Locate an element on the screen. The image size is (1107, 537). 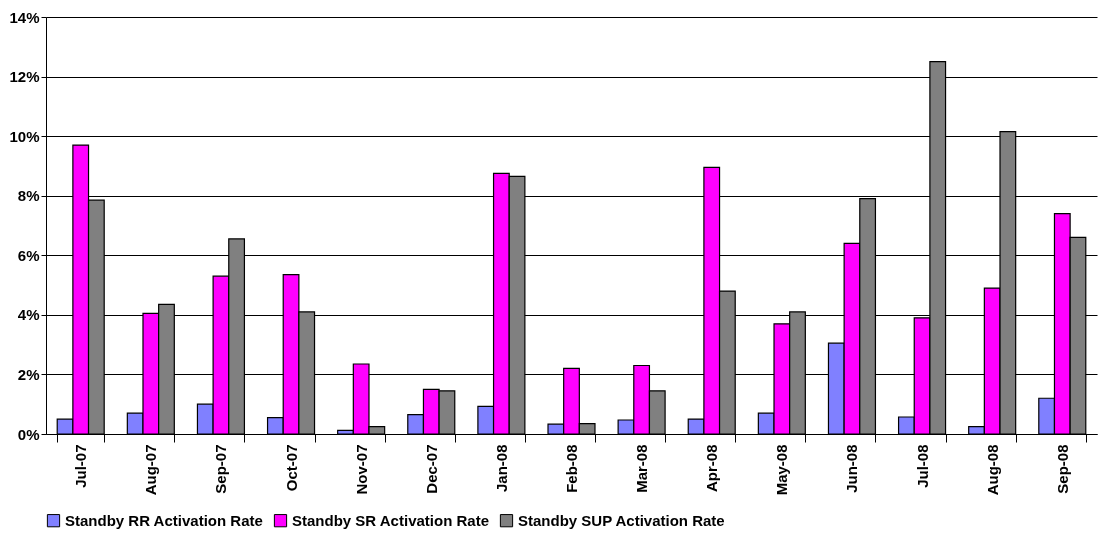
x-tick-label: Jul-07 is located at coordinates (81, 466).